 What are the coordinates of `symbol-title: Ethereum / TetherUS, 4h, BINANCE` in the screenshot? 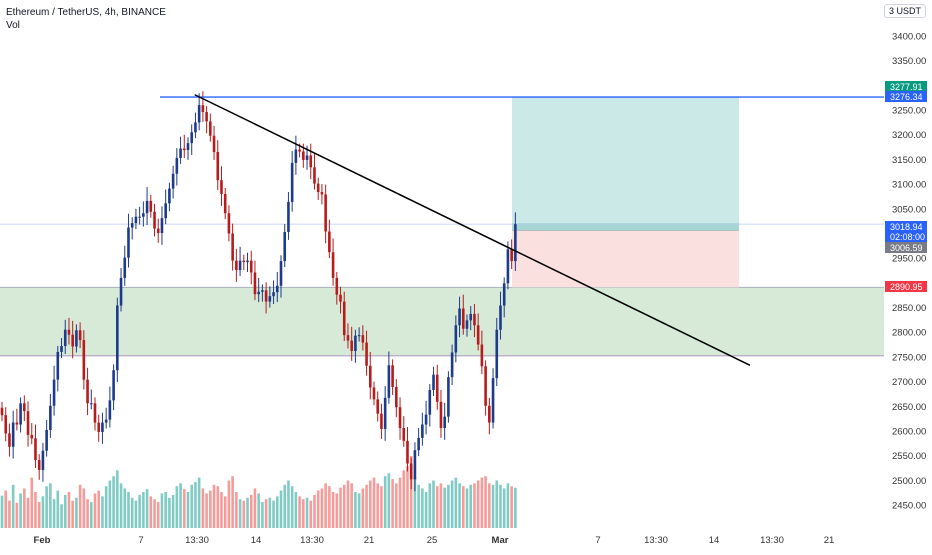 It's located at (86, 12).